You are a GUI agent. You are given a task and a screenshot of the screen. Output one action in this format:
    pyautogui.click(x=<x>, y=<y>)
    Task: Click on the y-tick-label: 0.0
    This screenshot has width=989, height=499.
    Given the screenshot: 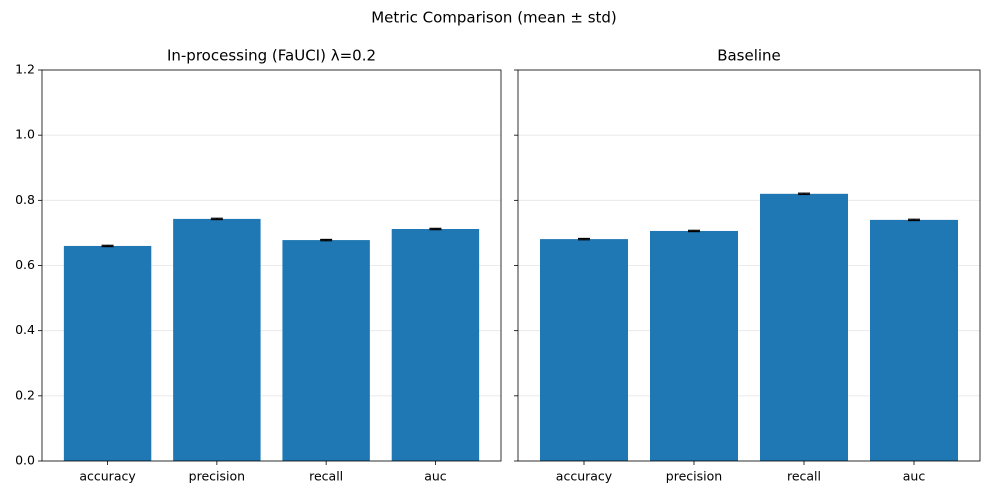 What is the action you would take?
    pyautogui.click(x=25, y=460)
    